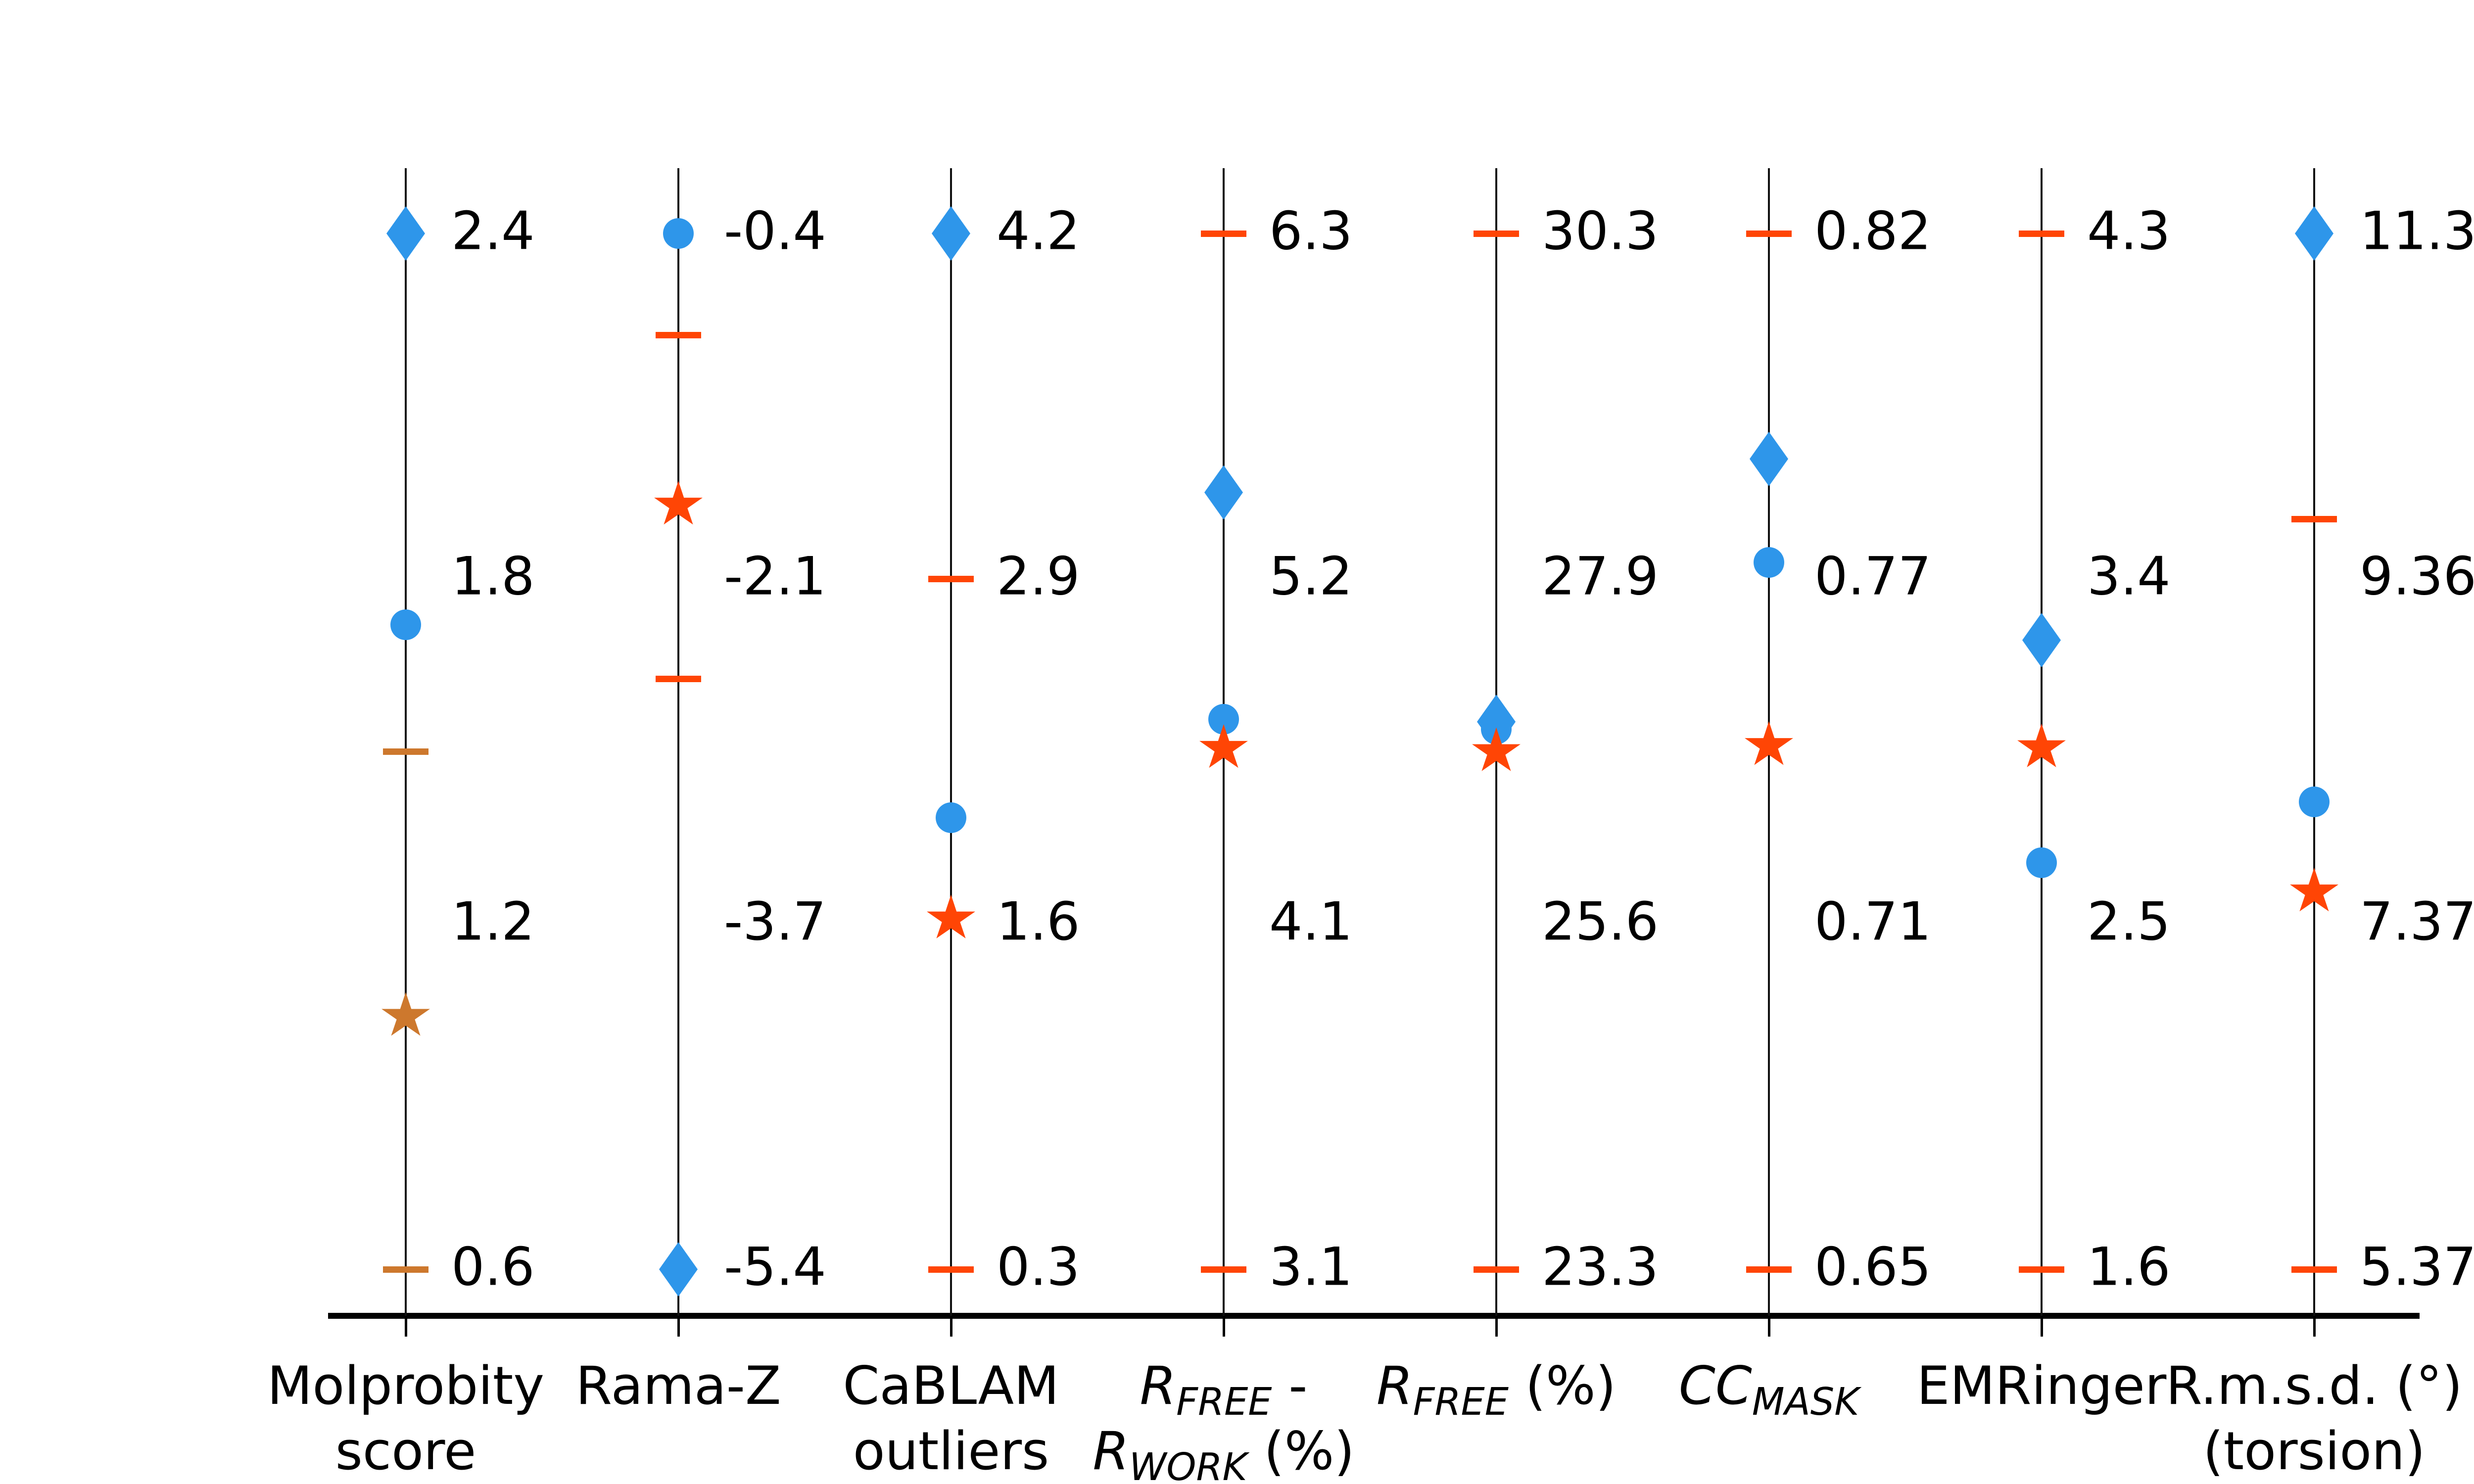  I want to click on marker-circle-rmsd-torsion, so click(2315, 801).